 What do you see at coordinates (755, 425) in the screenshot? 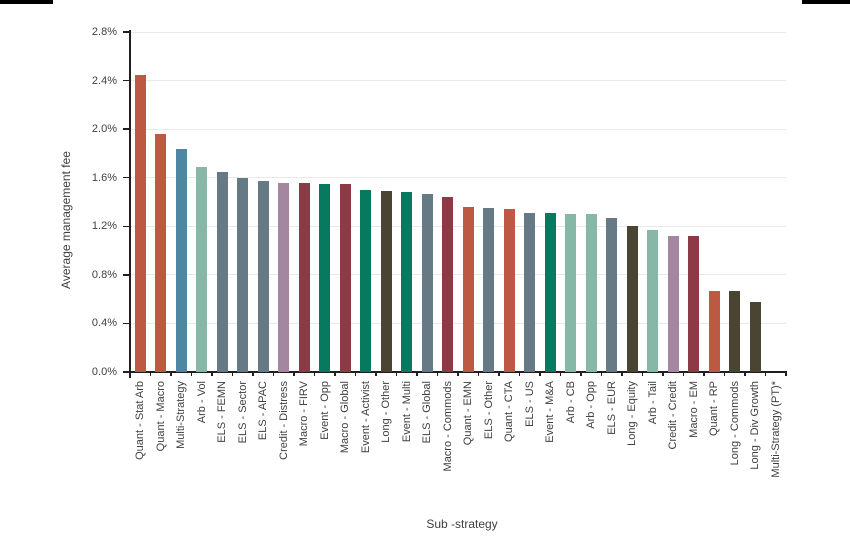
I see `x-category-label: Long - Div Growth` at bounding box center [755, 425].